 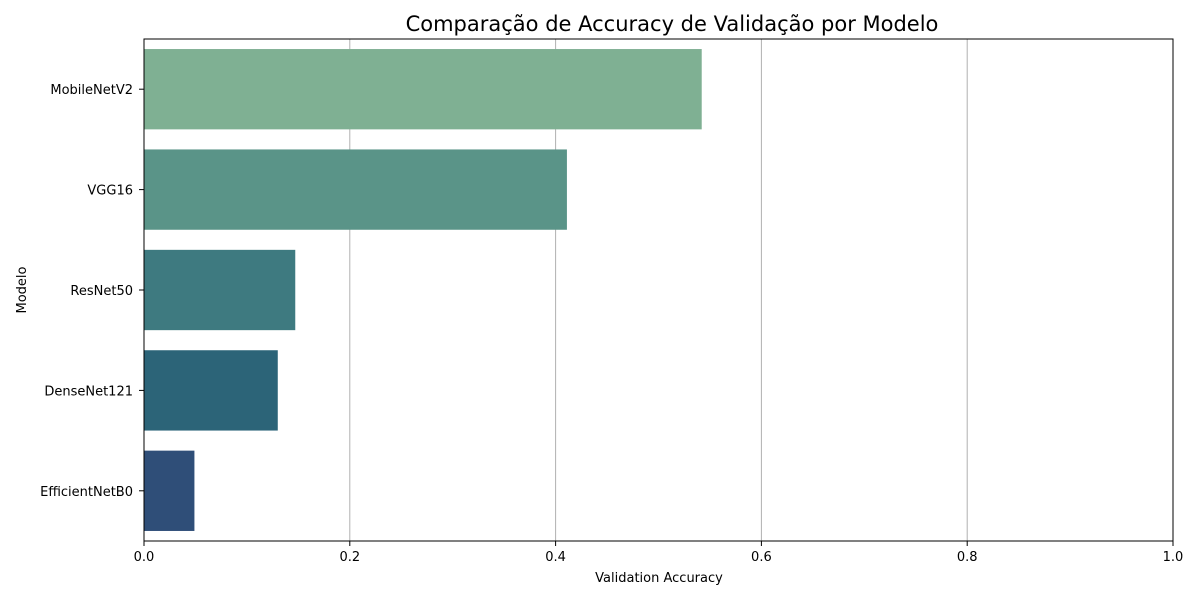 What do you see at coordinates (110, 191) in the screenshot?
I see `y-tick-label: VGG16` at bounding box center [110, 191].